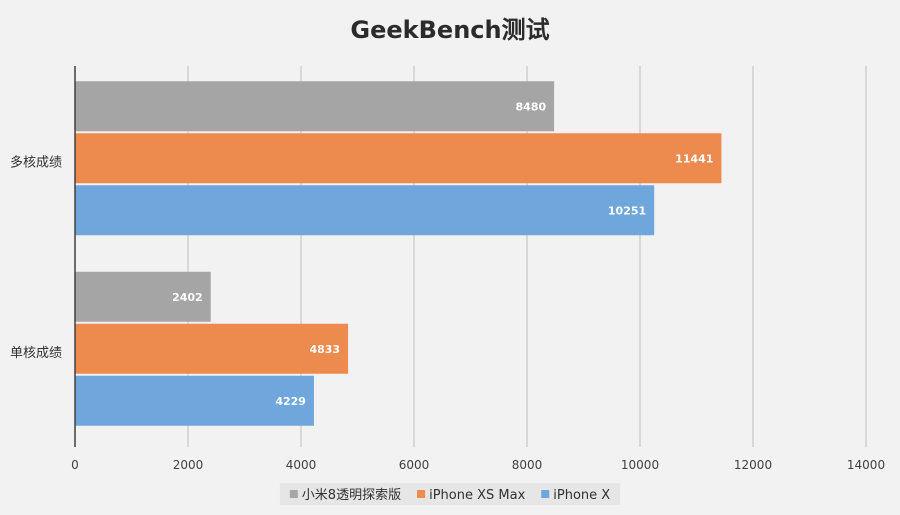  Describe the element at coordinates (581, 495) in the screenshot. I see `legend-label: iPhone X` at that location.